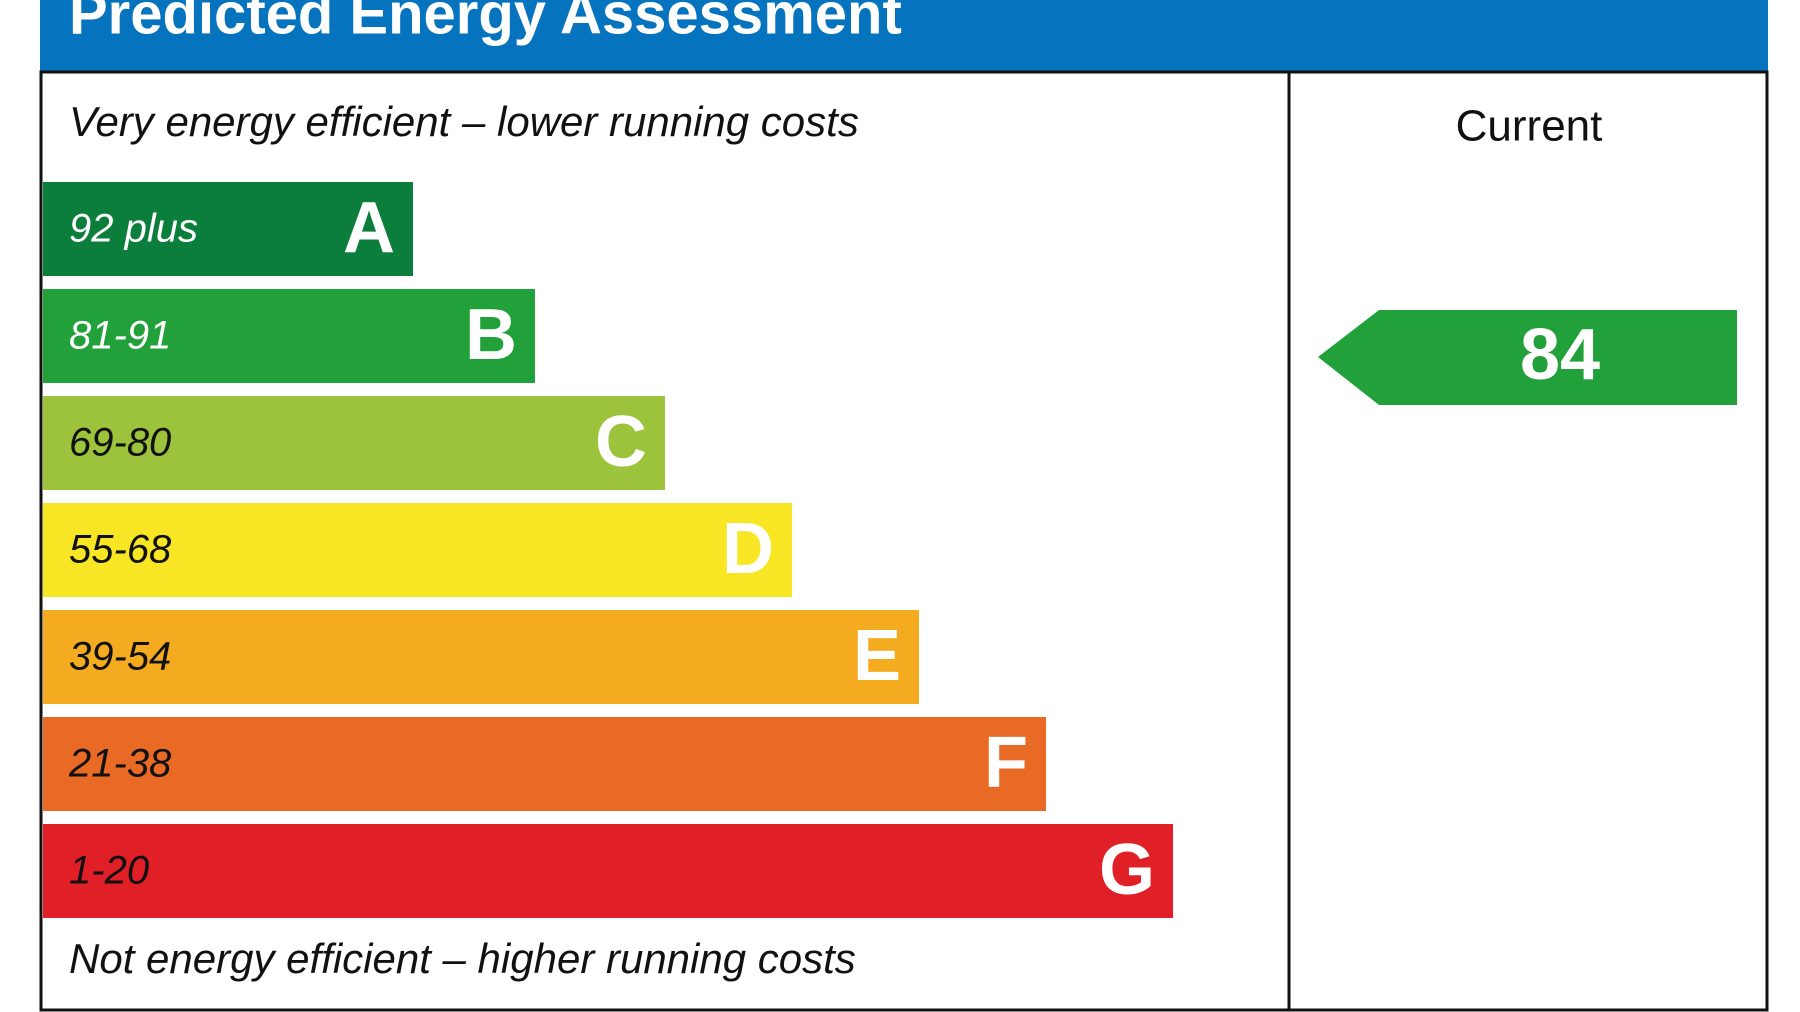  I want to click on title-bar, so click(904, 36).